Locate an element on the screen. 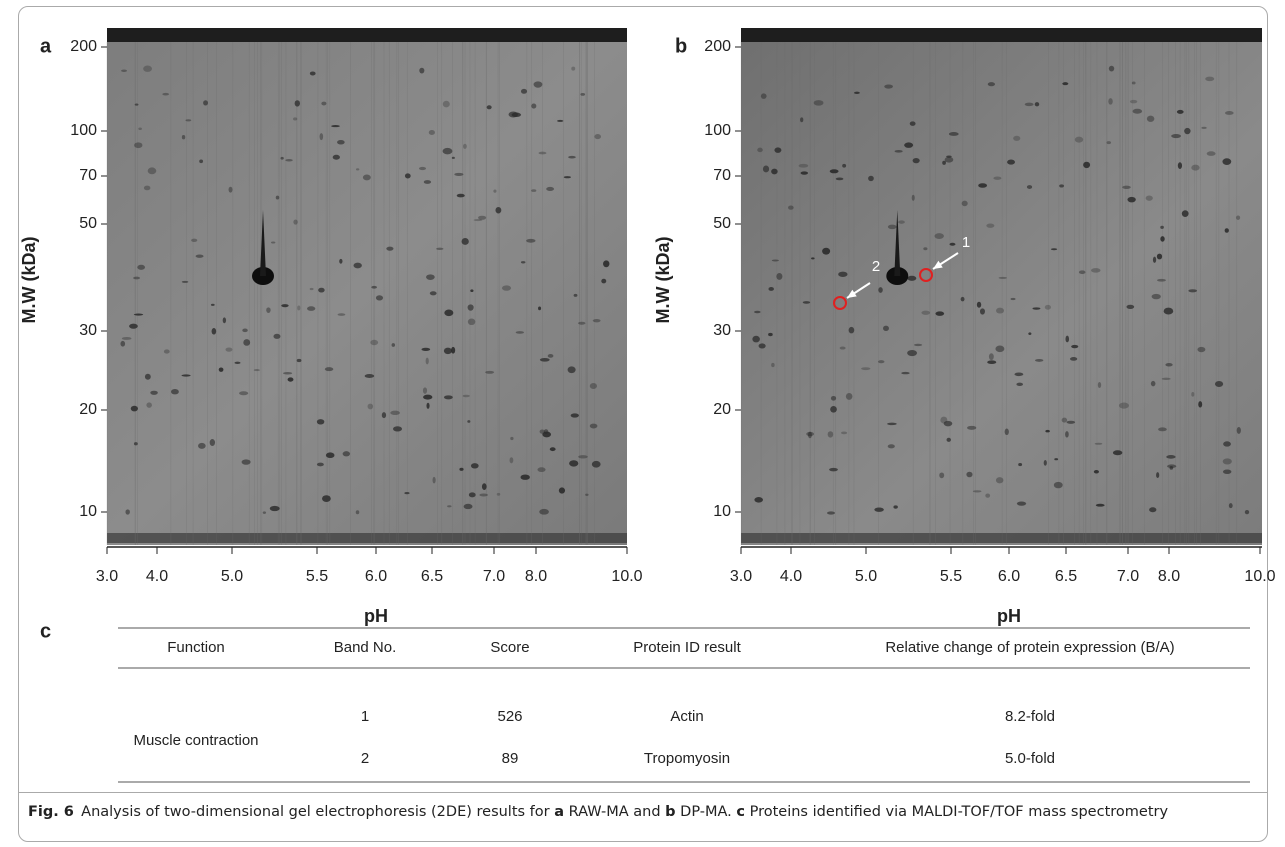 The height and width of the screenshot is (847, 1285). y-tick-label: 20 is located at coordinates (88, 409).